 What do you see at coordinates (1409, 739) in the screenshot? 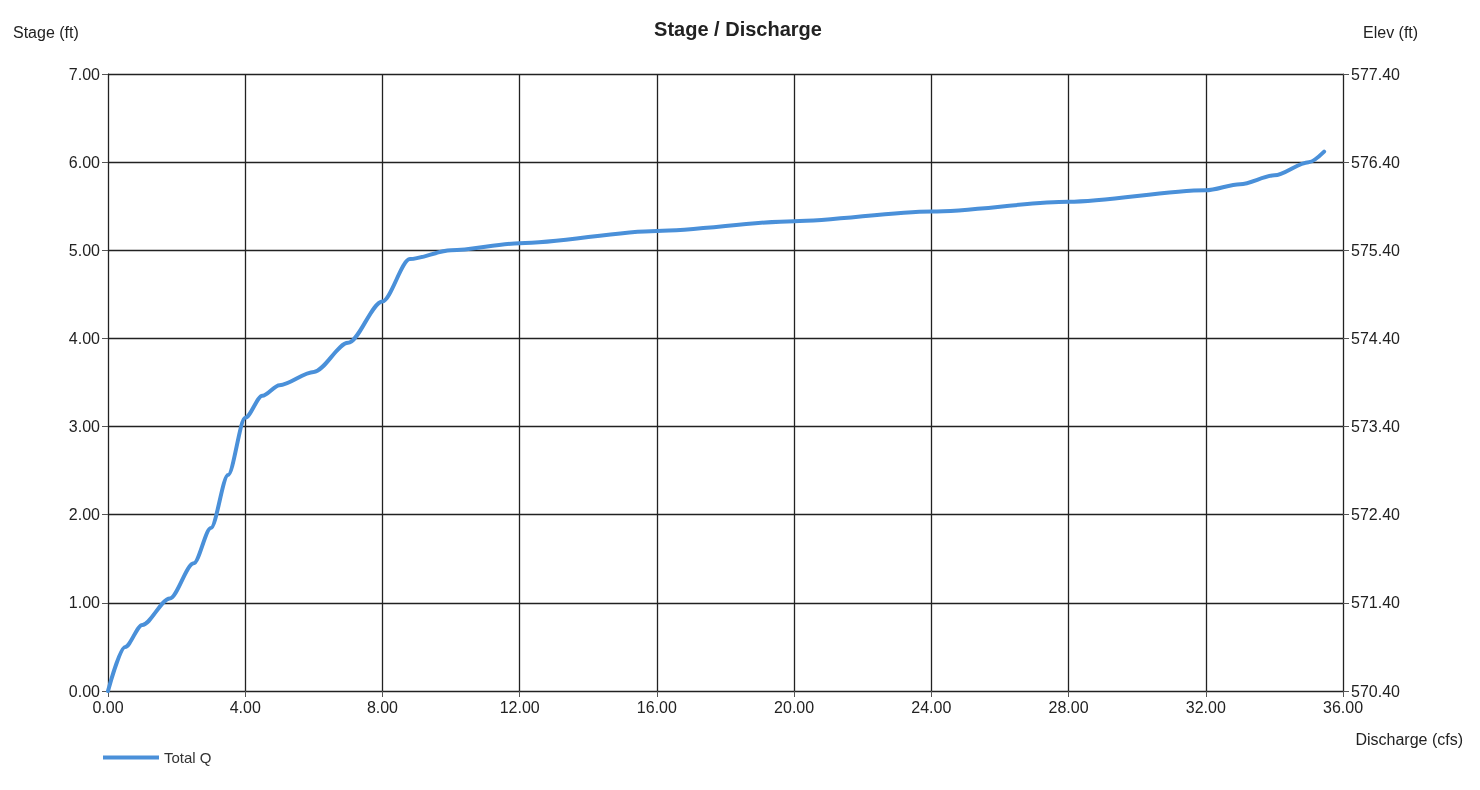
I see `x-axis-title: Discharge (cfs)` at bounding box center [1409, 739].